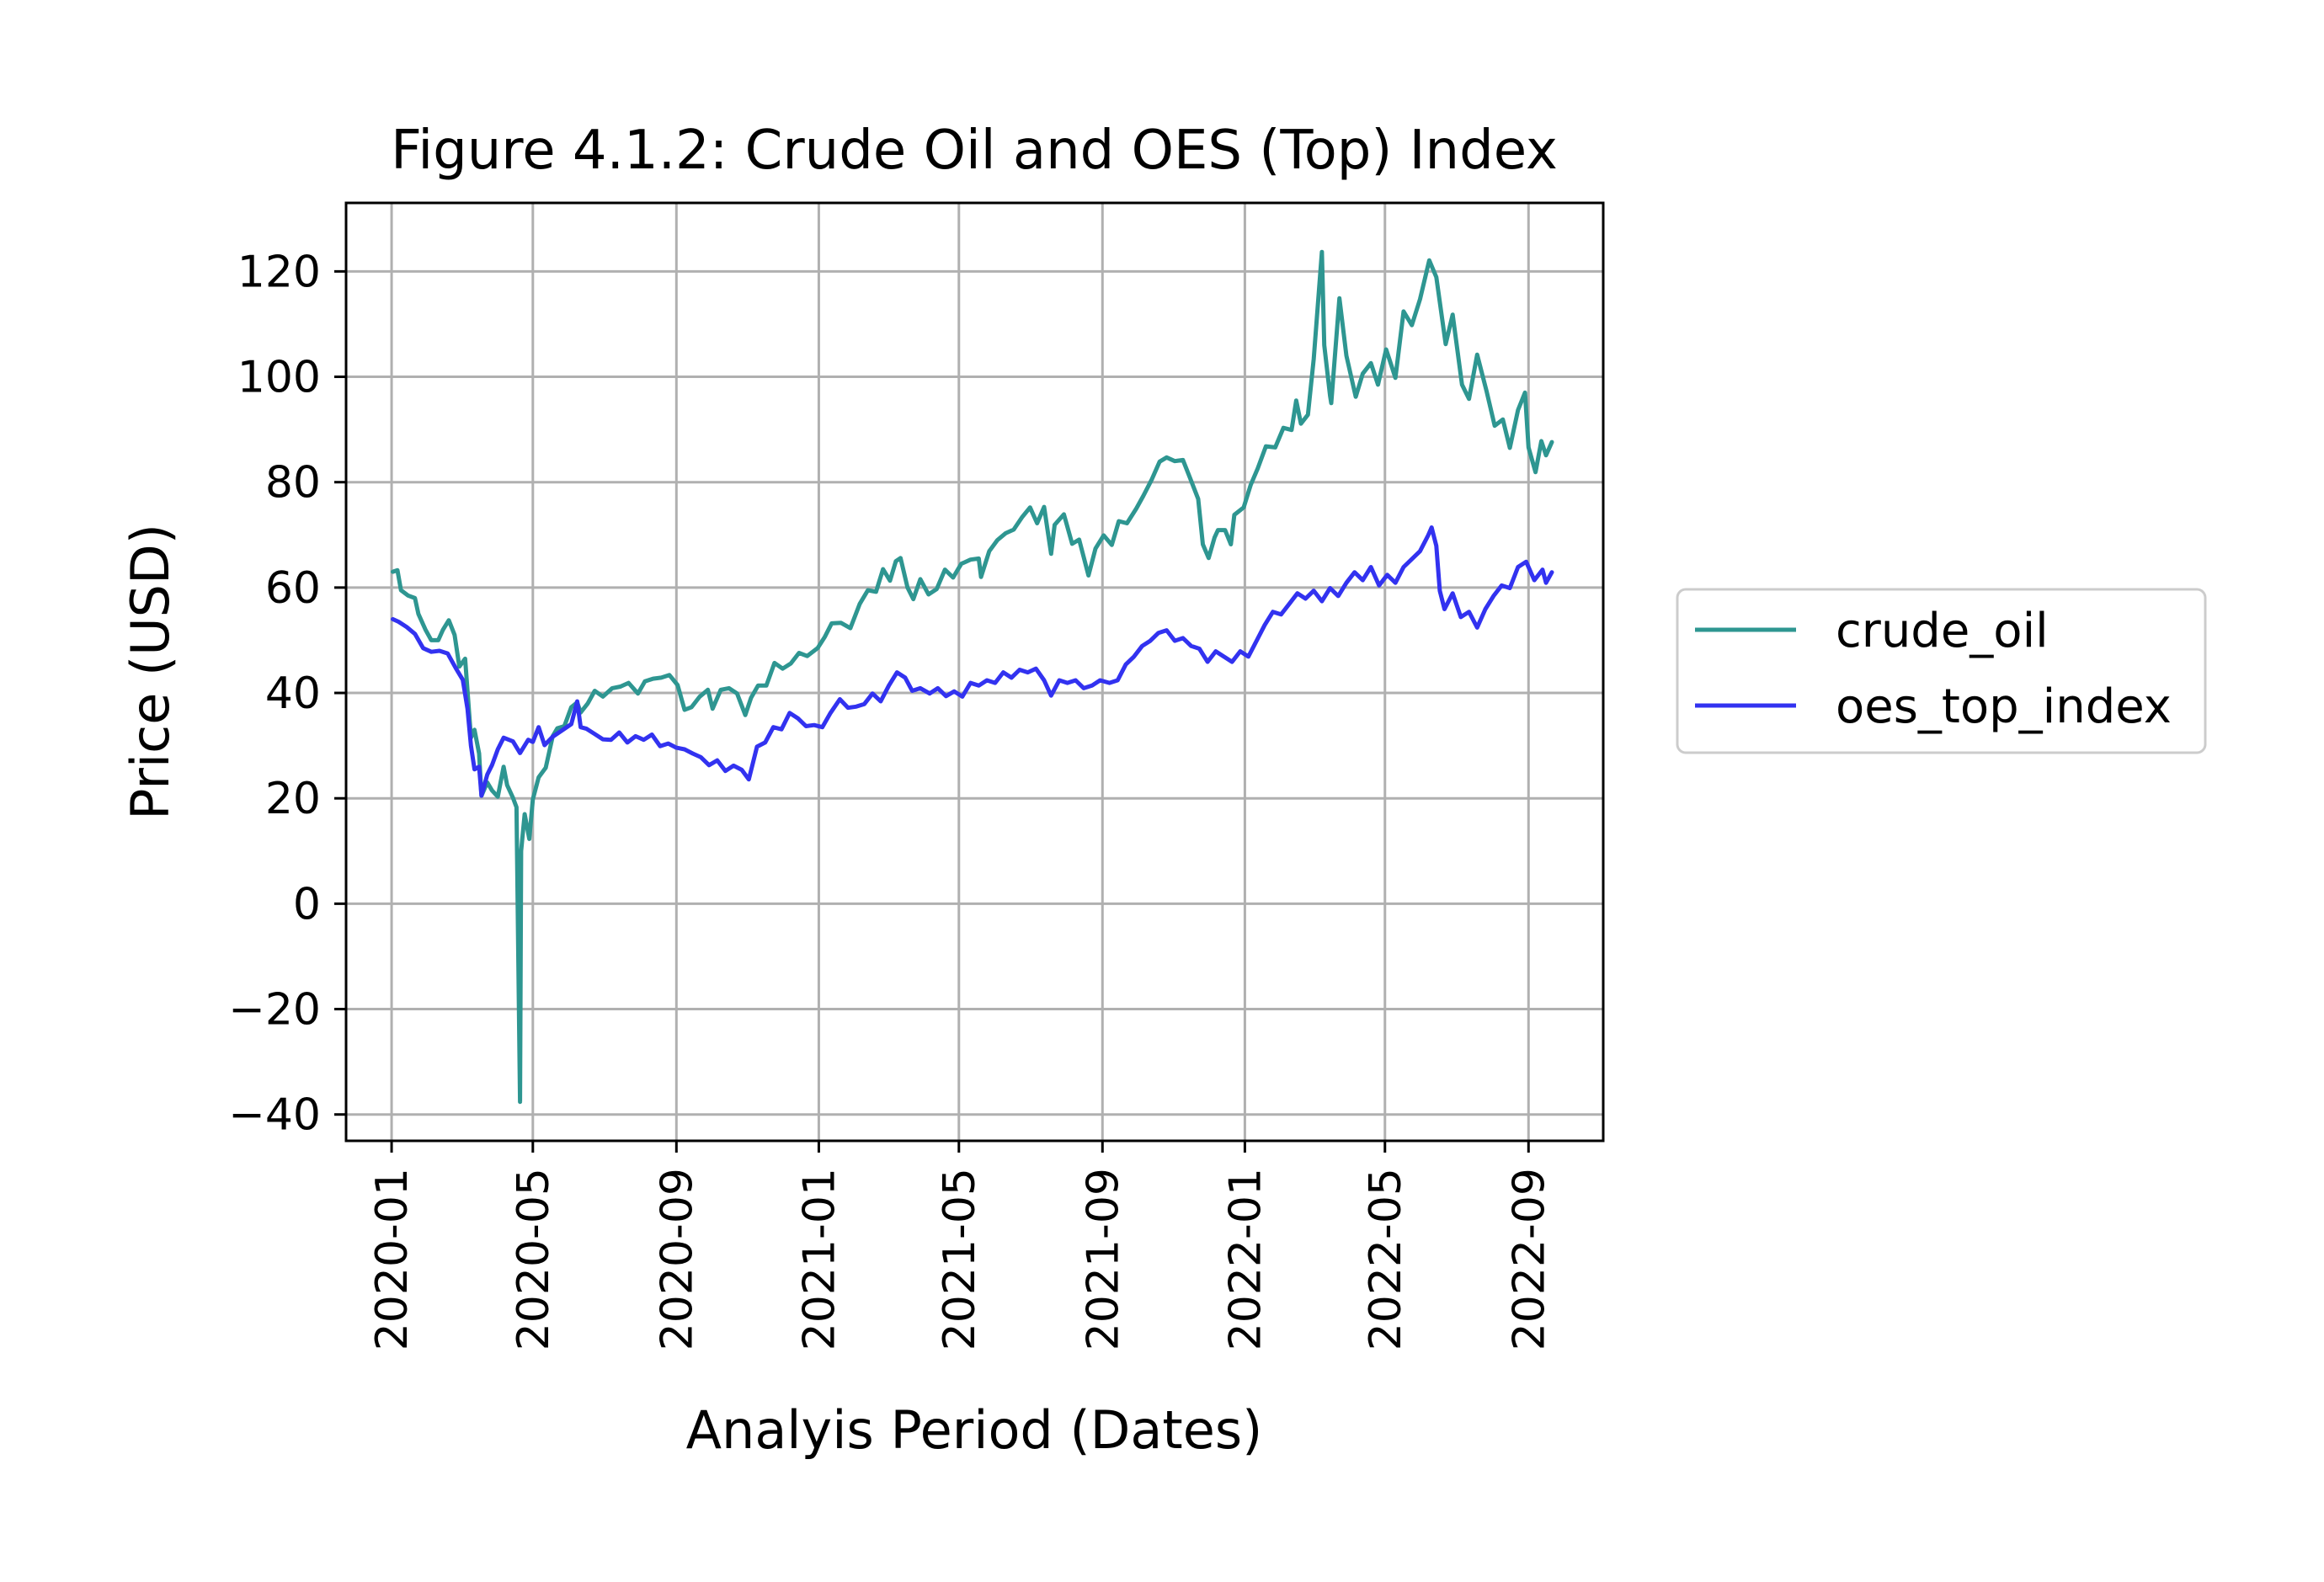 The width and height of the screenshot is (2324, 1582). I want to click on legend: crude_oil oes_top_index, so click(1941, 671).